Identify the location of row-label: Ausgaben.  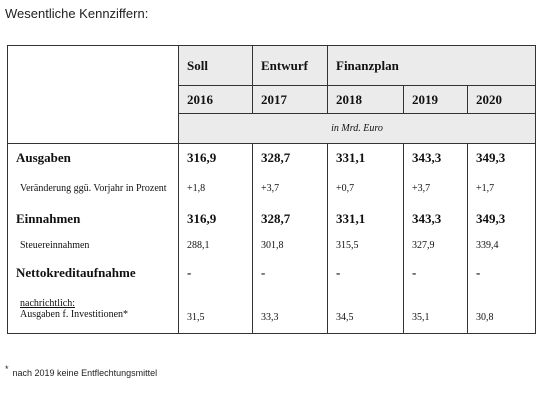
(93, 157).